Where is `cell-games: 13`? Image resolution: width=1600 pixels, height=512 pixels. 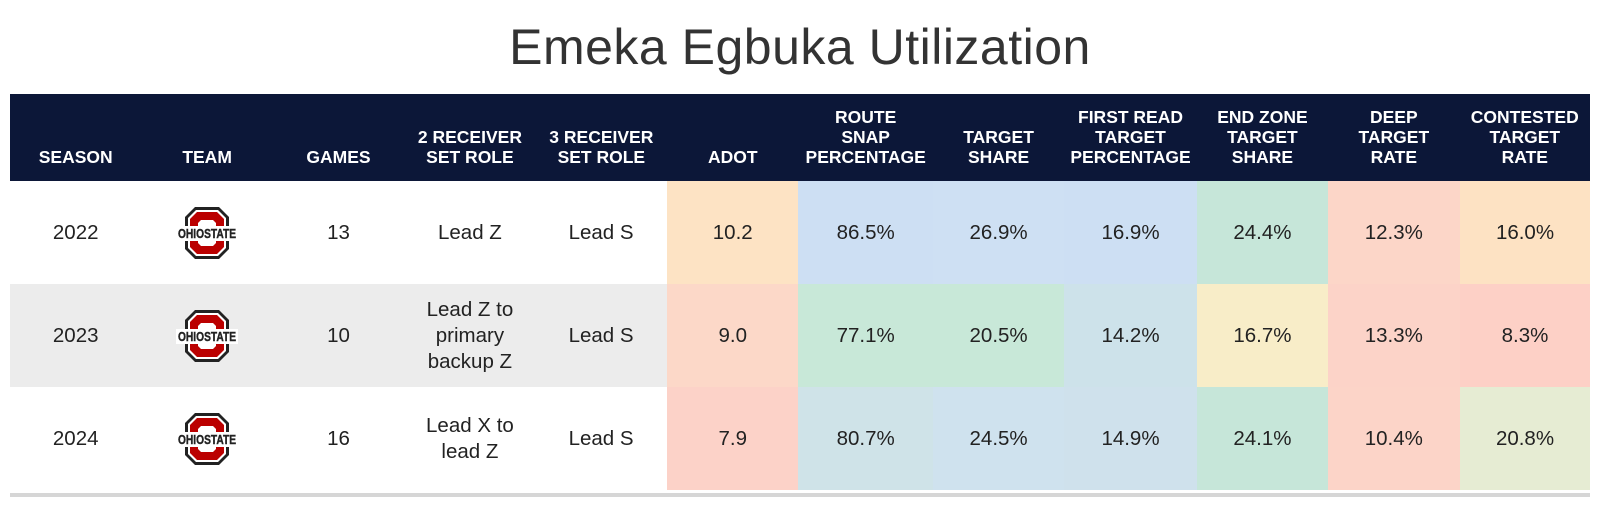
cell-games: 13 is located at coordinates (338, 232).